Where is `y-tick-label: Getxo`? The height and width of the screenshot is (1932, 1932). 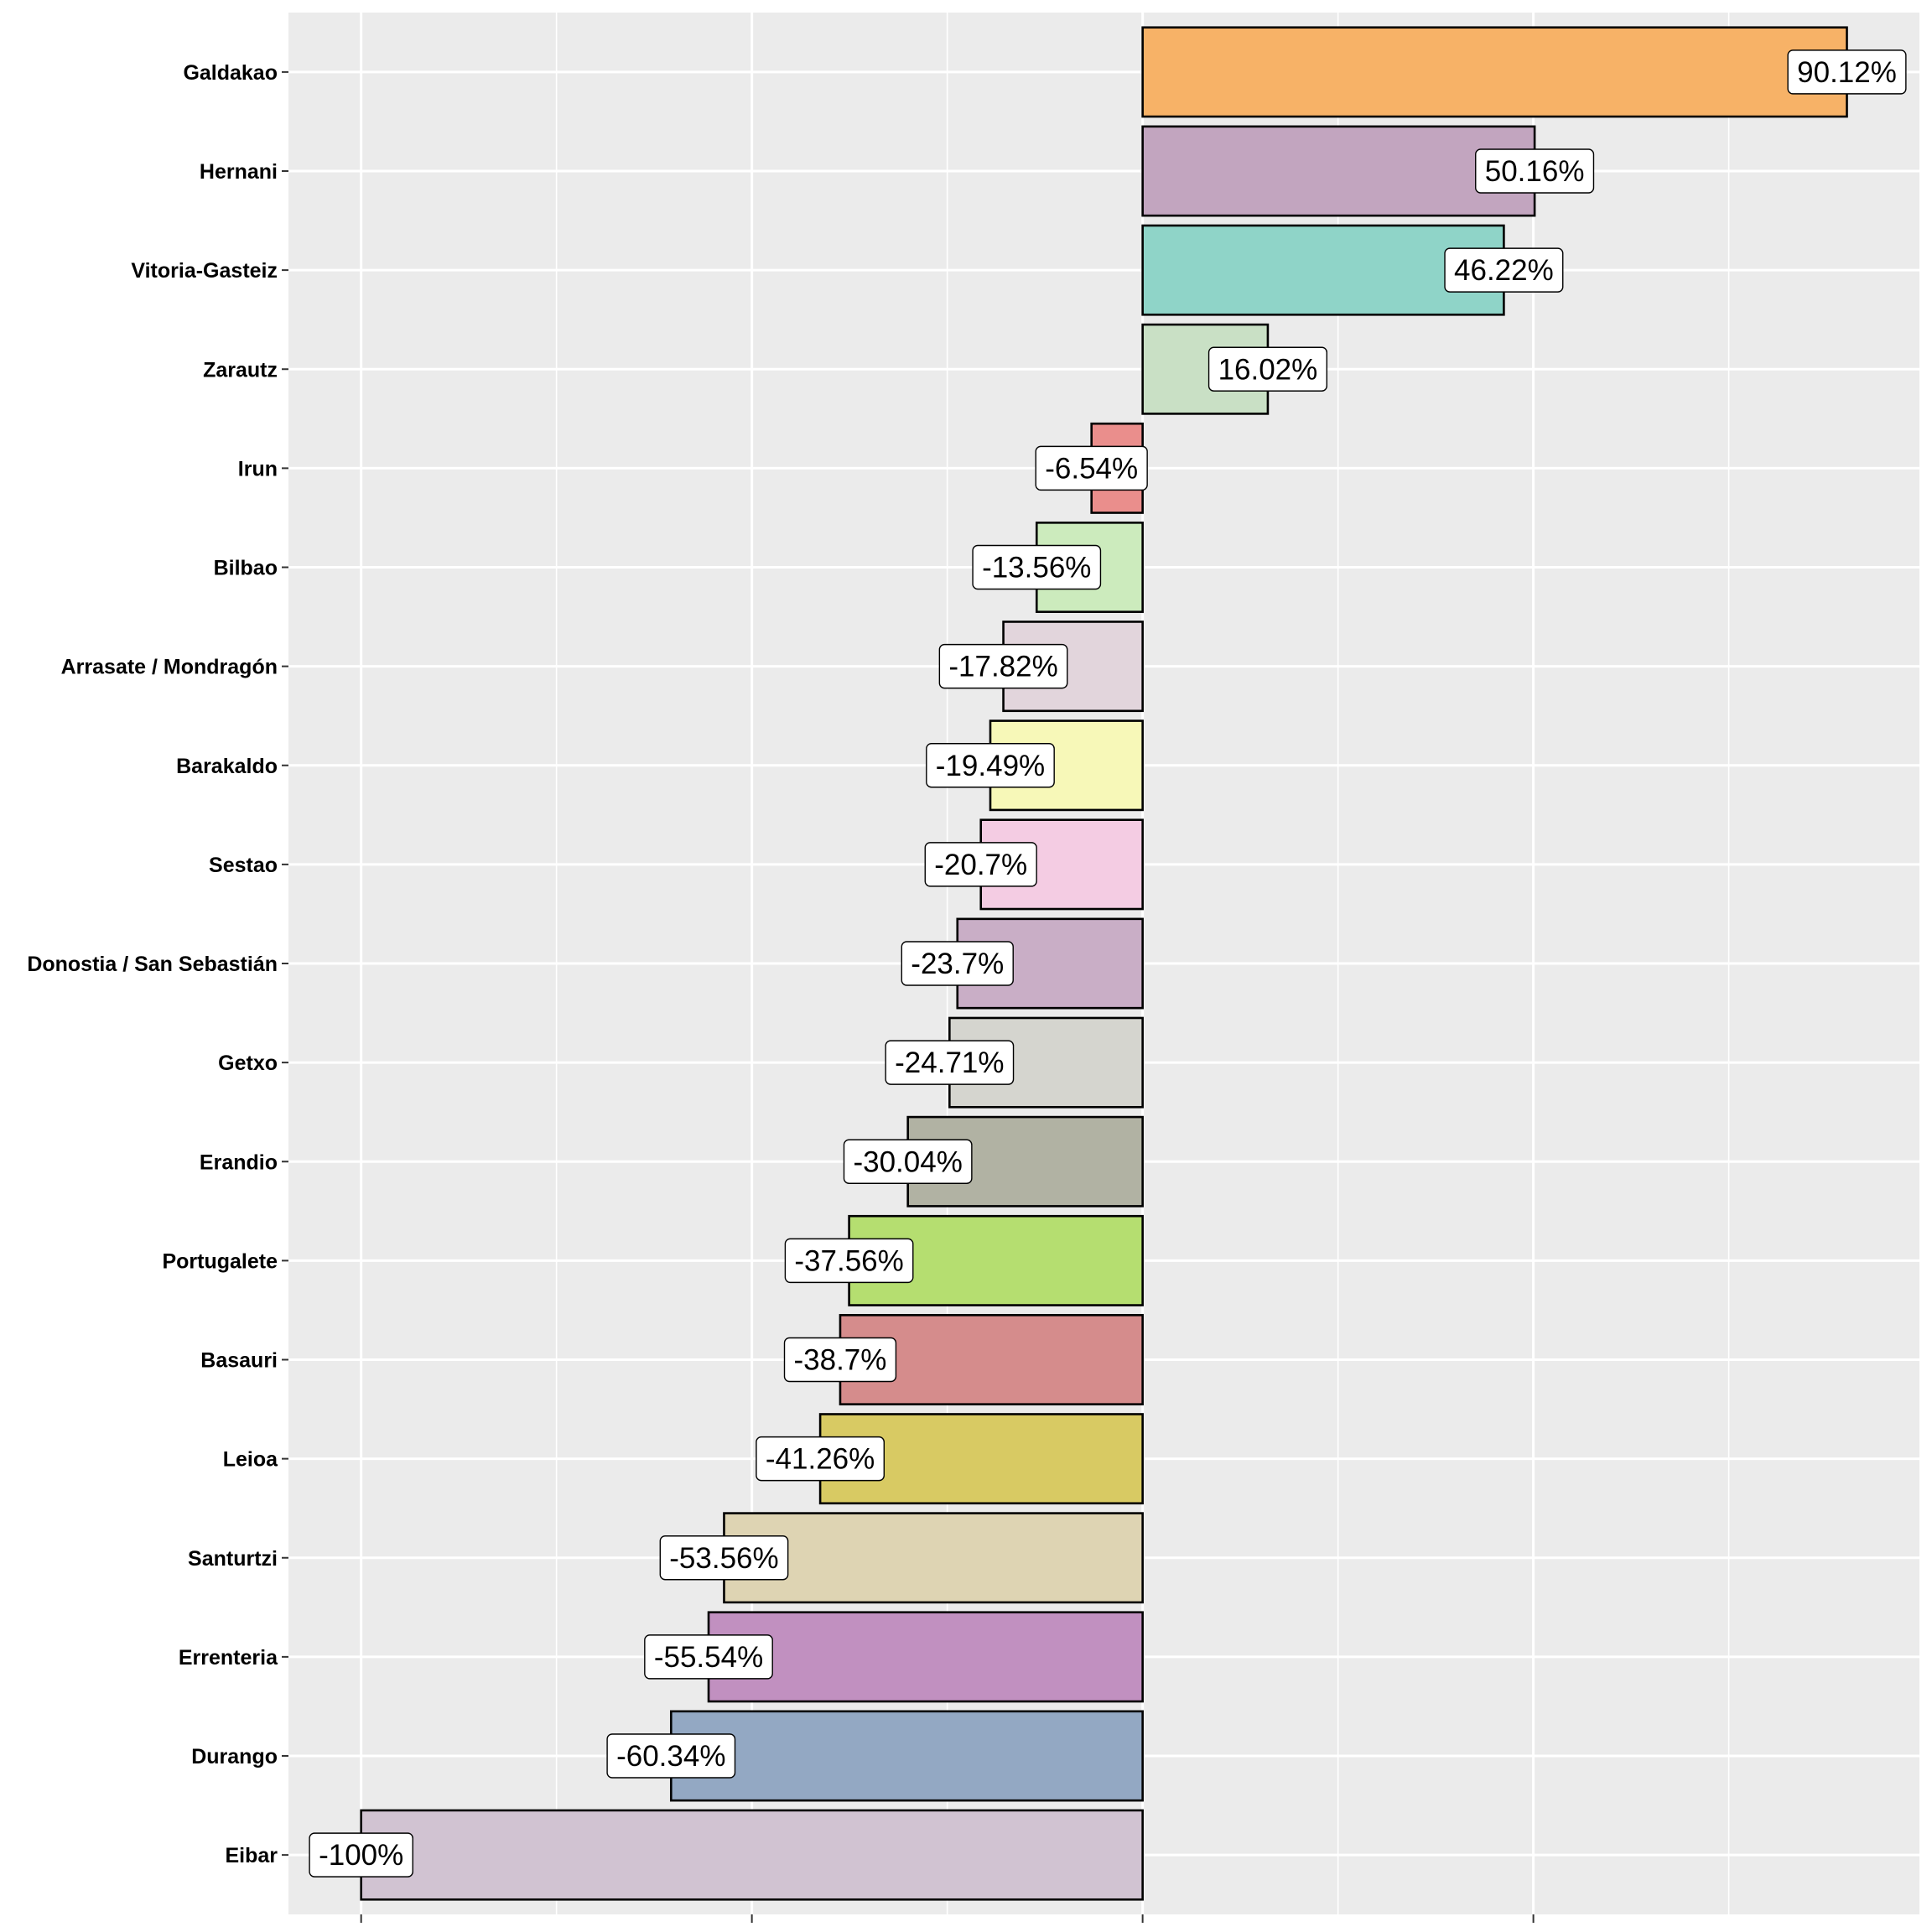 y-tick-label: Getxo is located at coordinates (248, 1063).